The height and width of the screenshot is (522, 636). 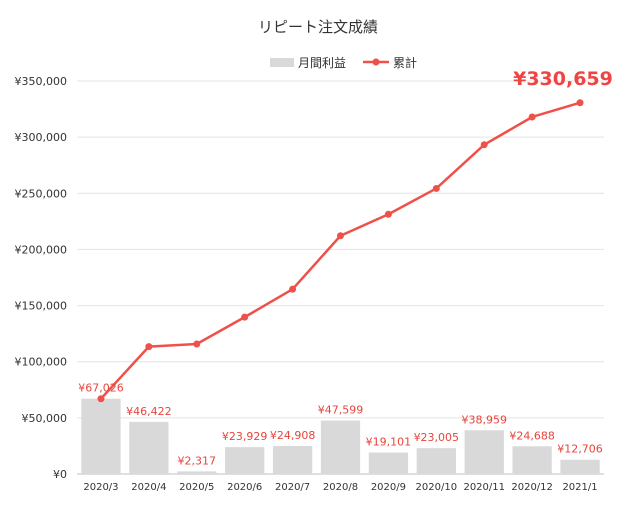 I want to click on legend-swatch-cumulative-marker, so click(x=376, y=62).